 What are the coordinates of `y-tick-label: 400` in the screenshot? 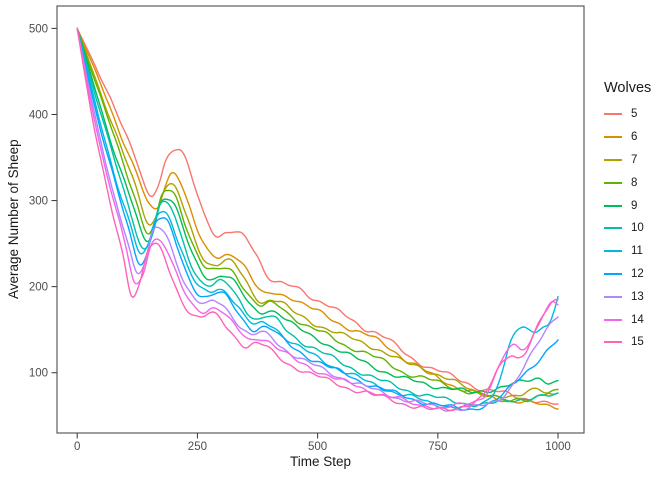 It's located at (38, 115).